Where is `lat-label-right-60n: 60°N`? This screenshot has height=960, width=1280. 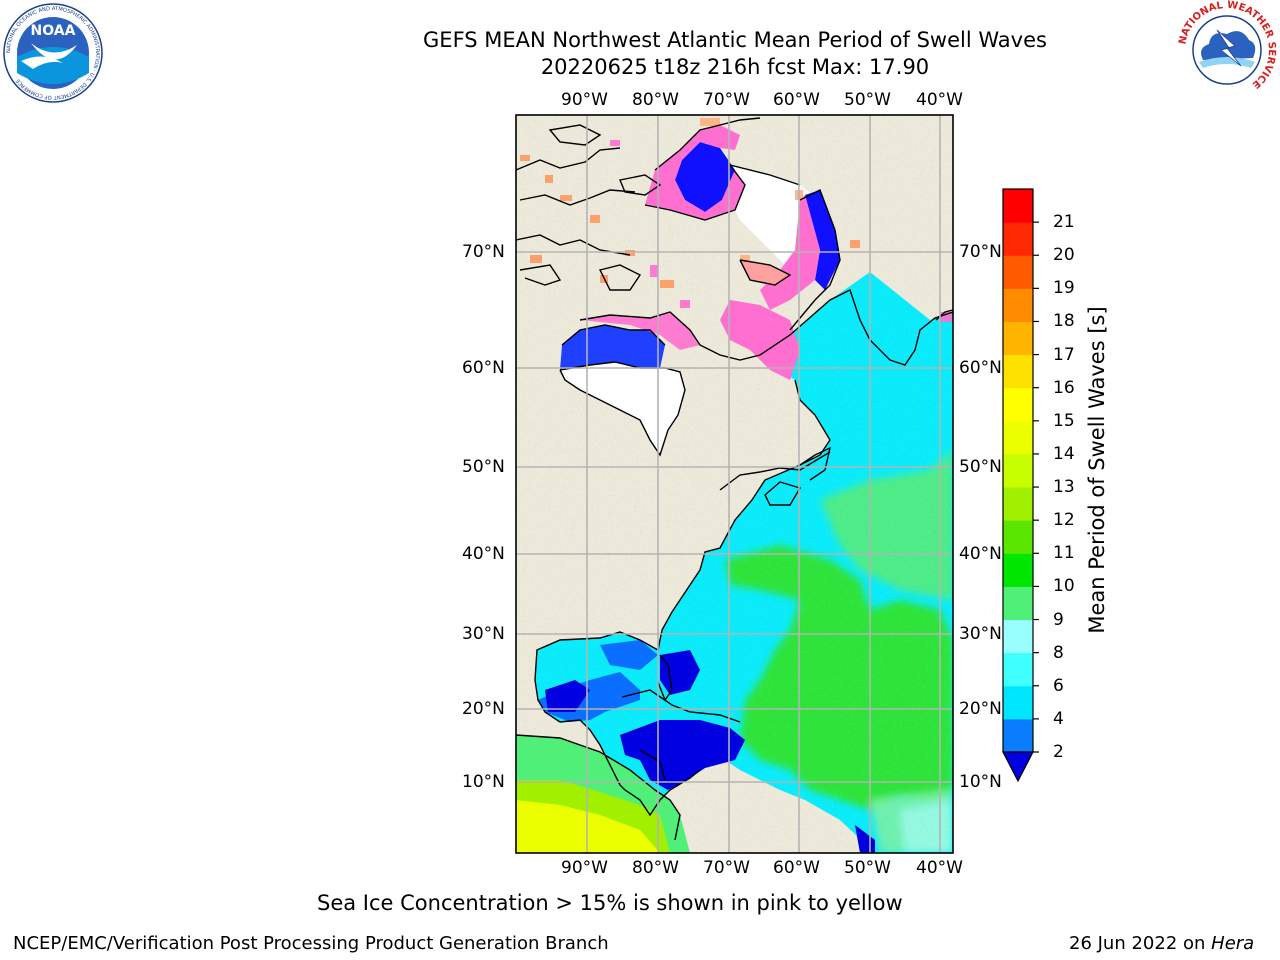
lat-label-right-60n: 60°N is located at coordinates (980, 368).